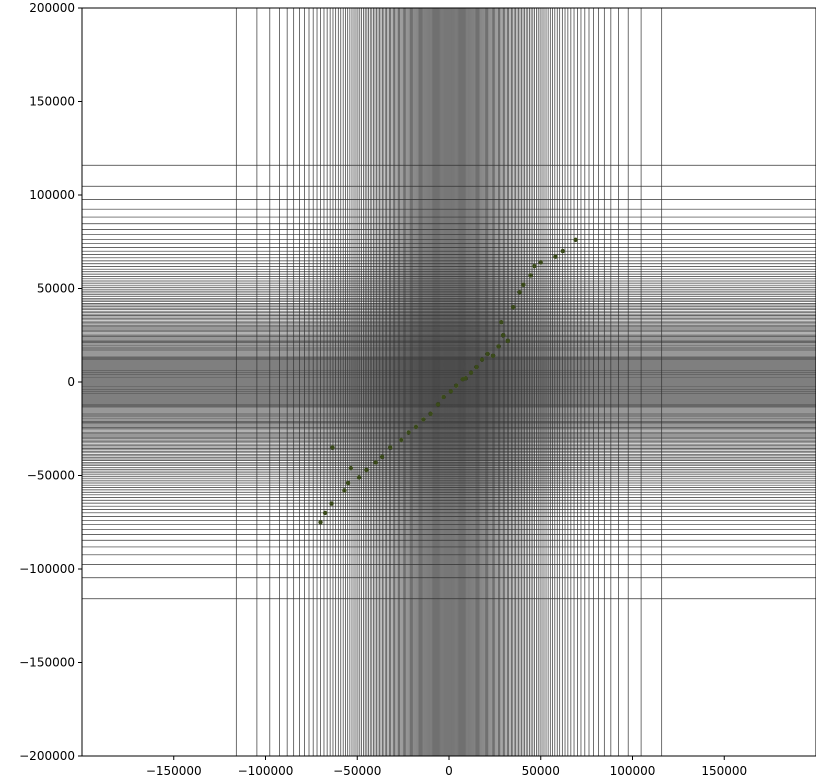 The width and height of the screenshot is (816, 781). I want to click on y-tick-label: 50000, so click(56, 289).